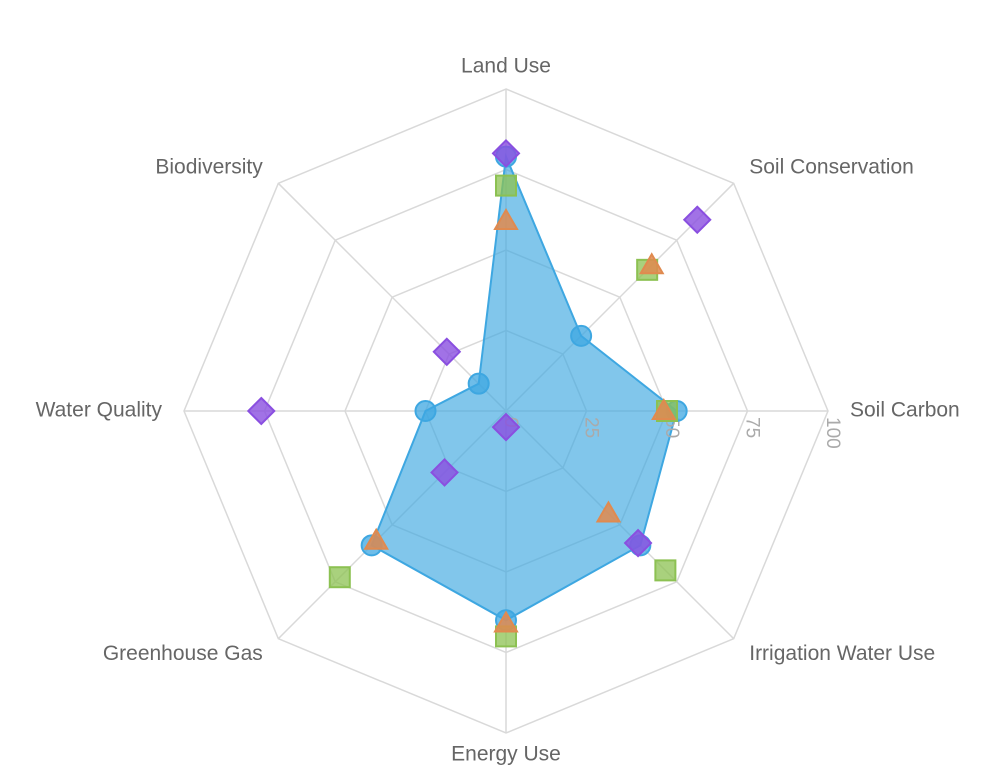 This screenshot has height=779, width=1000. What do you see at coordinates (99, 410) in the screenshot?
I see `category-label: Water Quality` at bounding box center [99, 410].